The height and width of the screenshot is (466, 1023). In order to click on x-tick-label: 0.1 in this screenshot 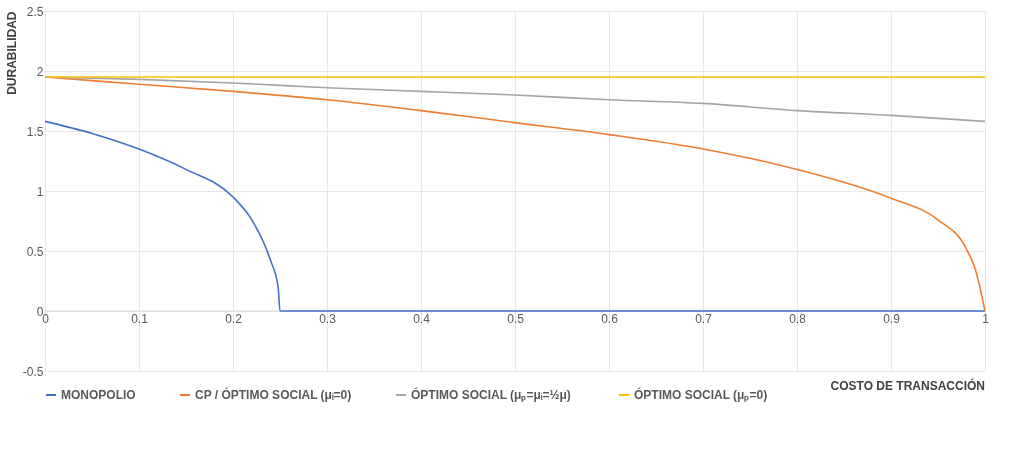, I will do `click(140, 318)`.